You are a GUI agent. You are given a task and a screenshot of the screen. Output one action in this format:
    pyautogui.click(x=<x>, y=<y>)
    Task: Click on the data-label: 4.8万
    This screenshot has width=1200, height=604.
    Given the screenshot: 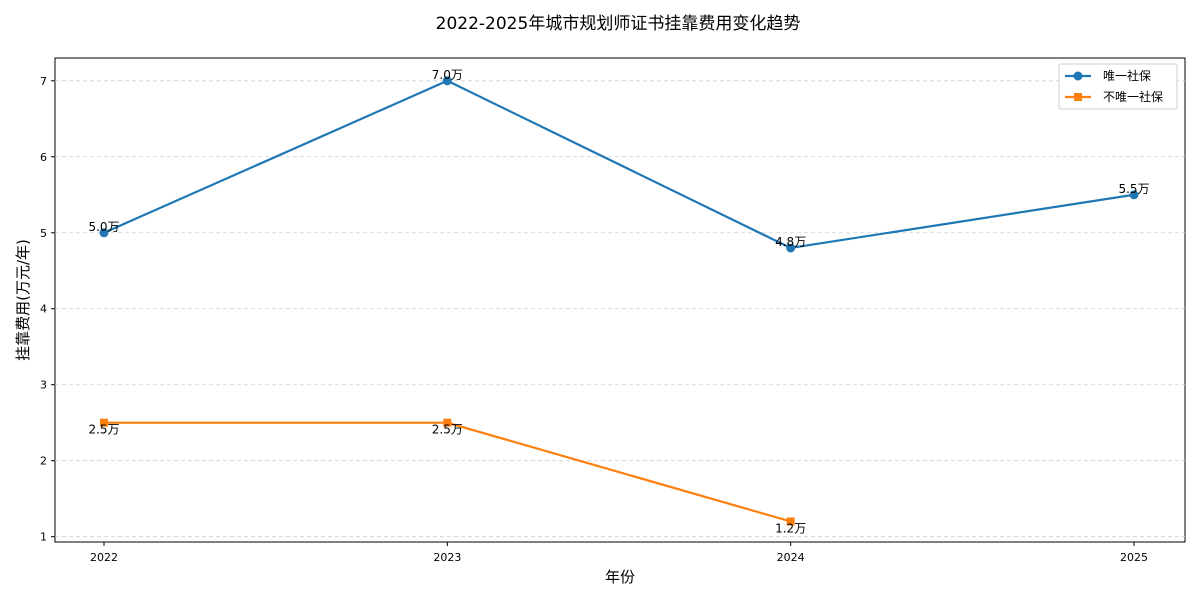 What is the action you would take?
    pyautogui.click(x=790, y=242)
    